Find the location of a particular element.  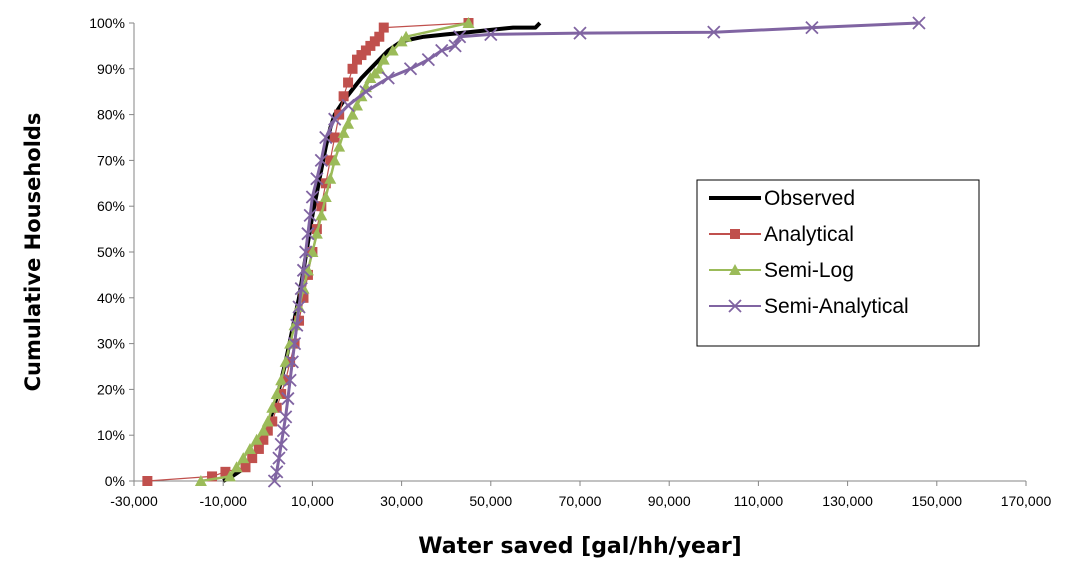

legend-label-semi-analytical: Semi-Analytical is located at coordinates (836, 306).